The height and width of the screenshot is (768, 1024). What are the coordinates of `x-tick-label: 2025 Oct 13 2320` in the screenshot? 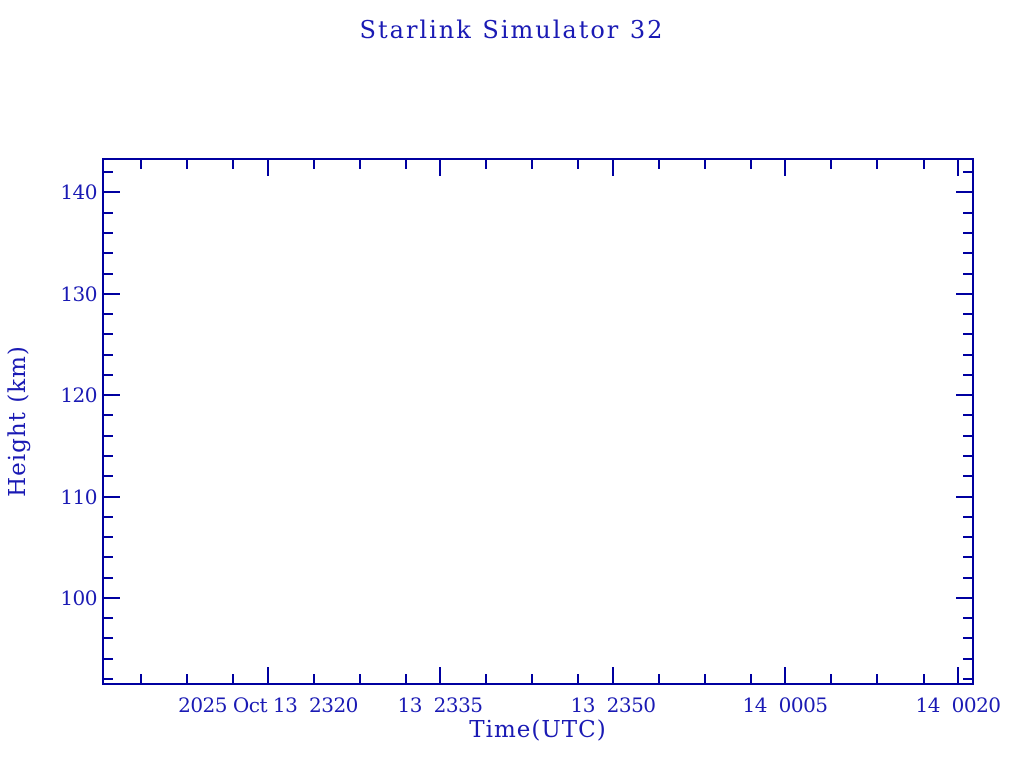 It's located at (268, 705).